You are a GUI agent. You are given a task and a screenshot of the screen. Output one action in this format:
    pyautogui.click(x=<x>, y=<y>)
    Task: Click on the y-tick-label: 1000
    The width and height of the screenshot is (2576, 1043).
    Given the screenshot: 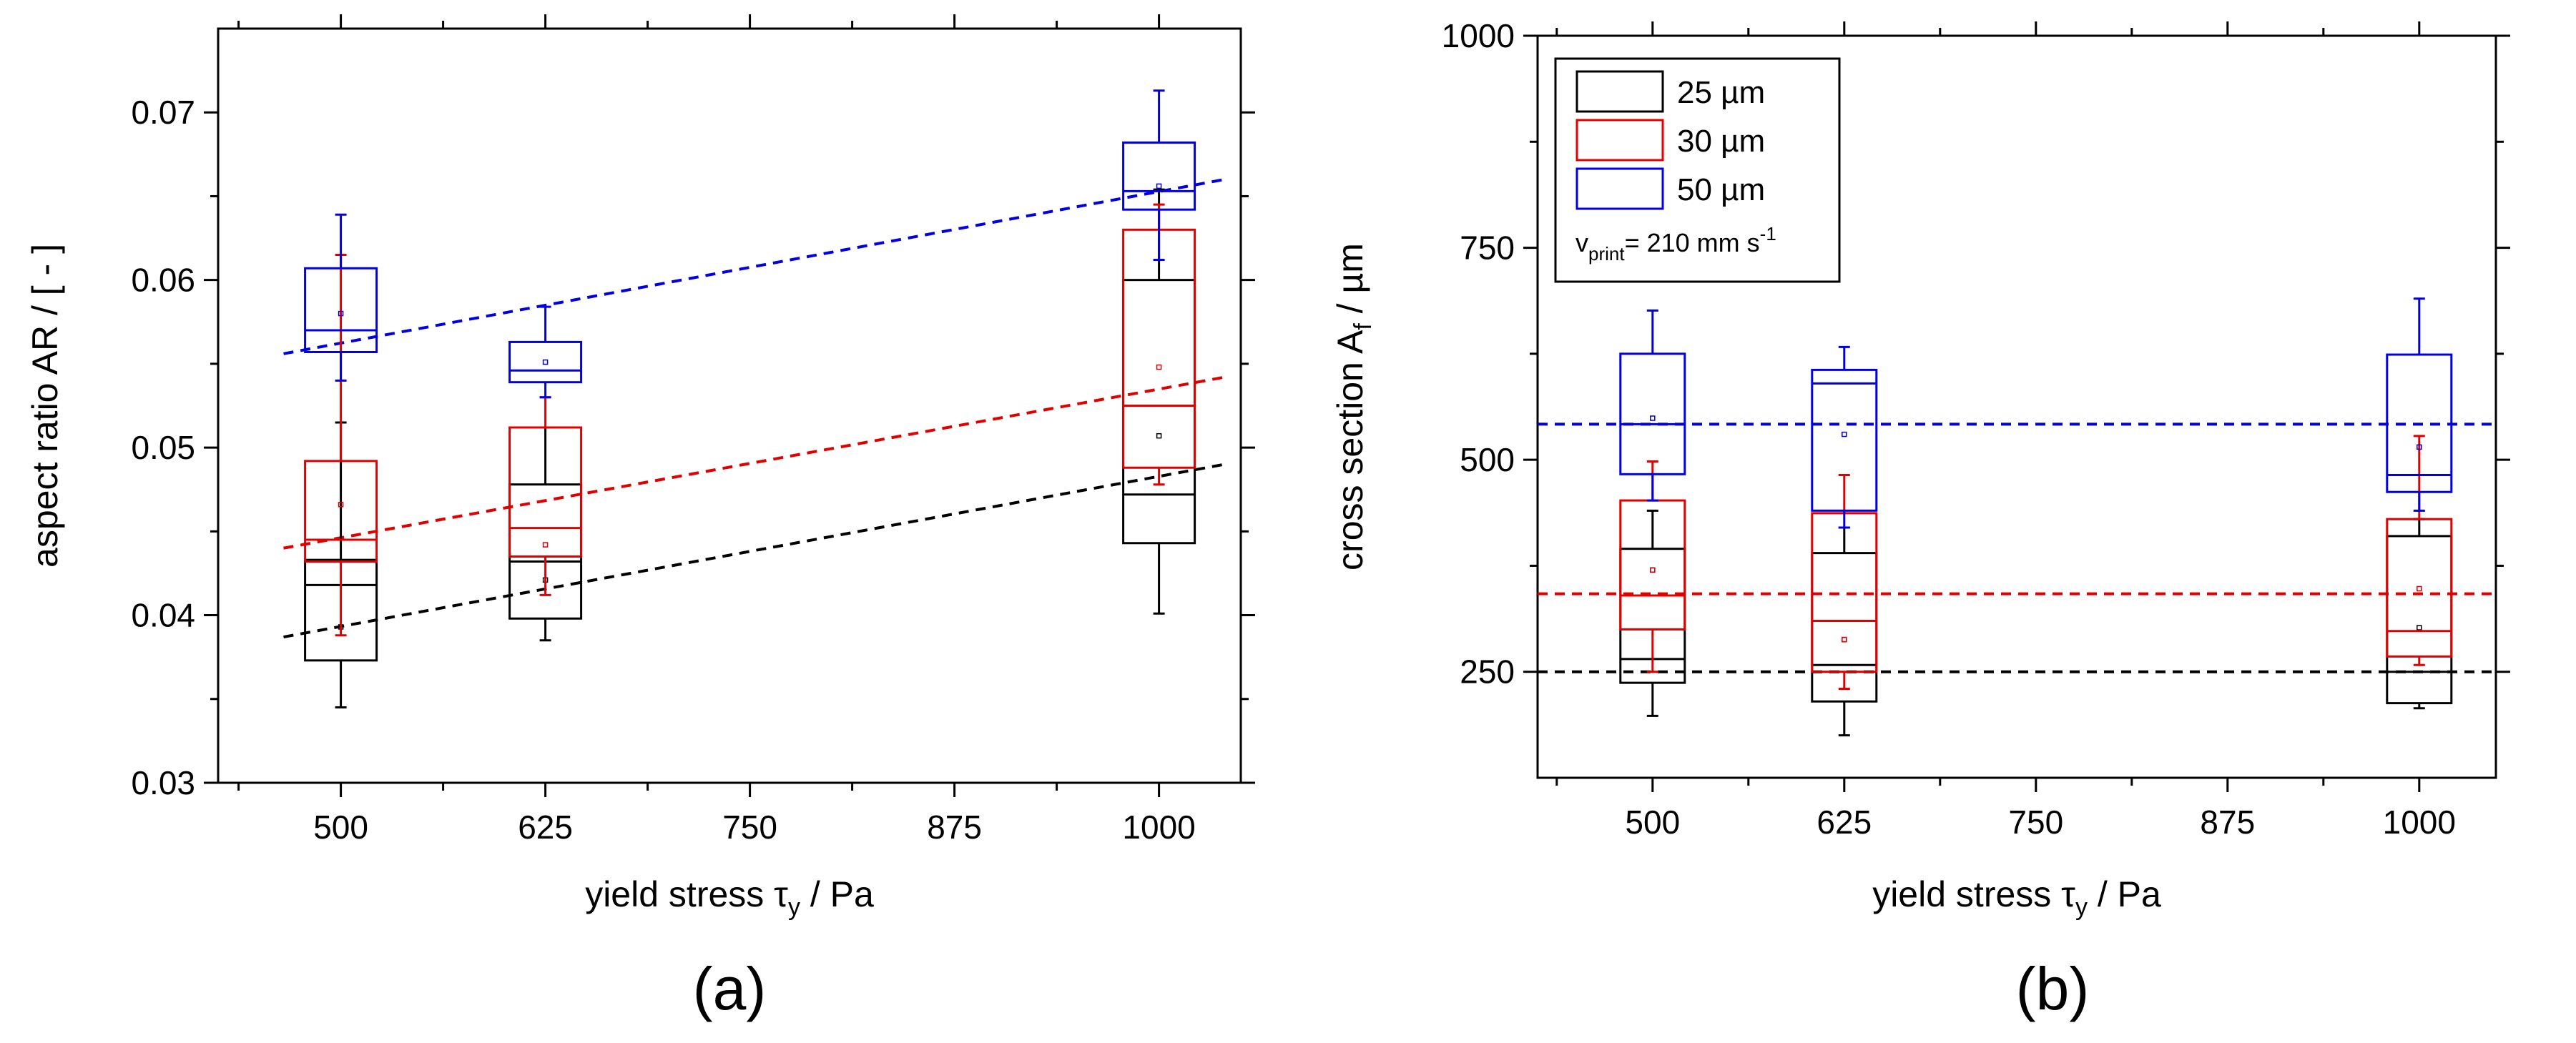 What is the action you would take?
    pyautogui.click(x=1478, y=35)
    